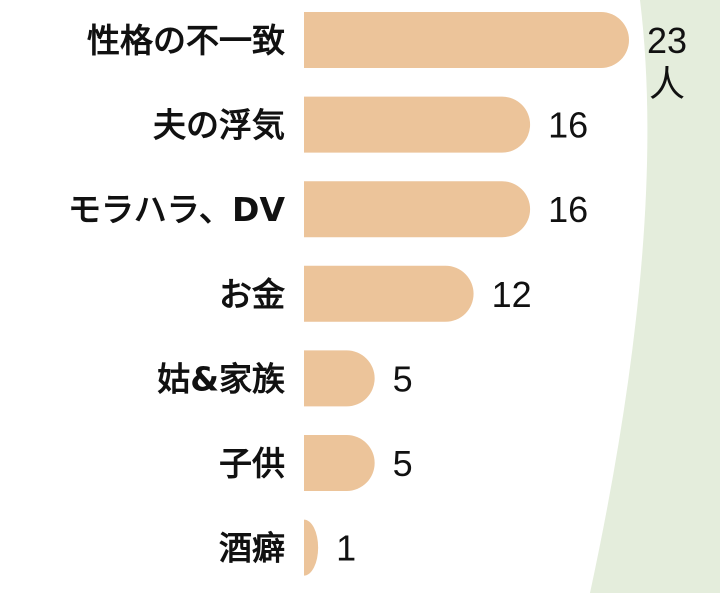 This screenshot has height=593, width=720. What do you see at coordinates (176, 209) in the screenshot?
I see `category-label: モラハラ、DV` at bounding box center [176, 209].